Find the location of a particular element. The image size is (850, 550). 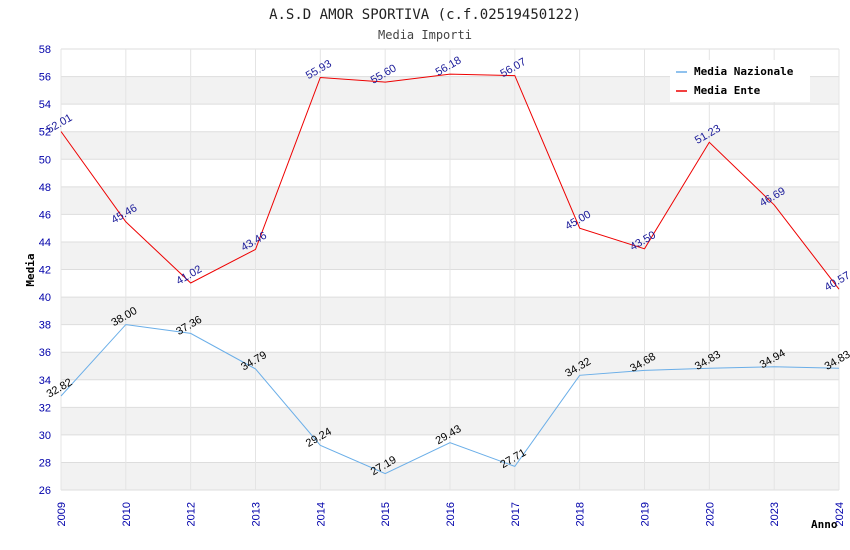

y-tick-label: 58 is located at coordinates (45, 50).